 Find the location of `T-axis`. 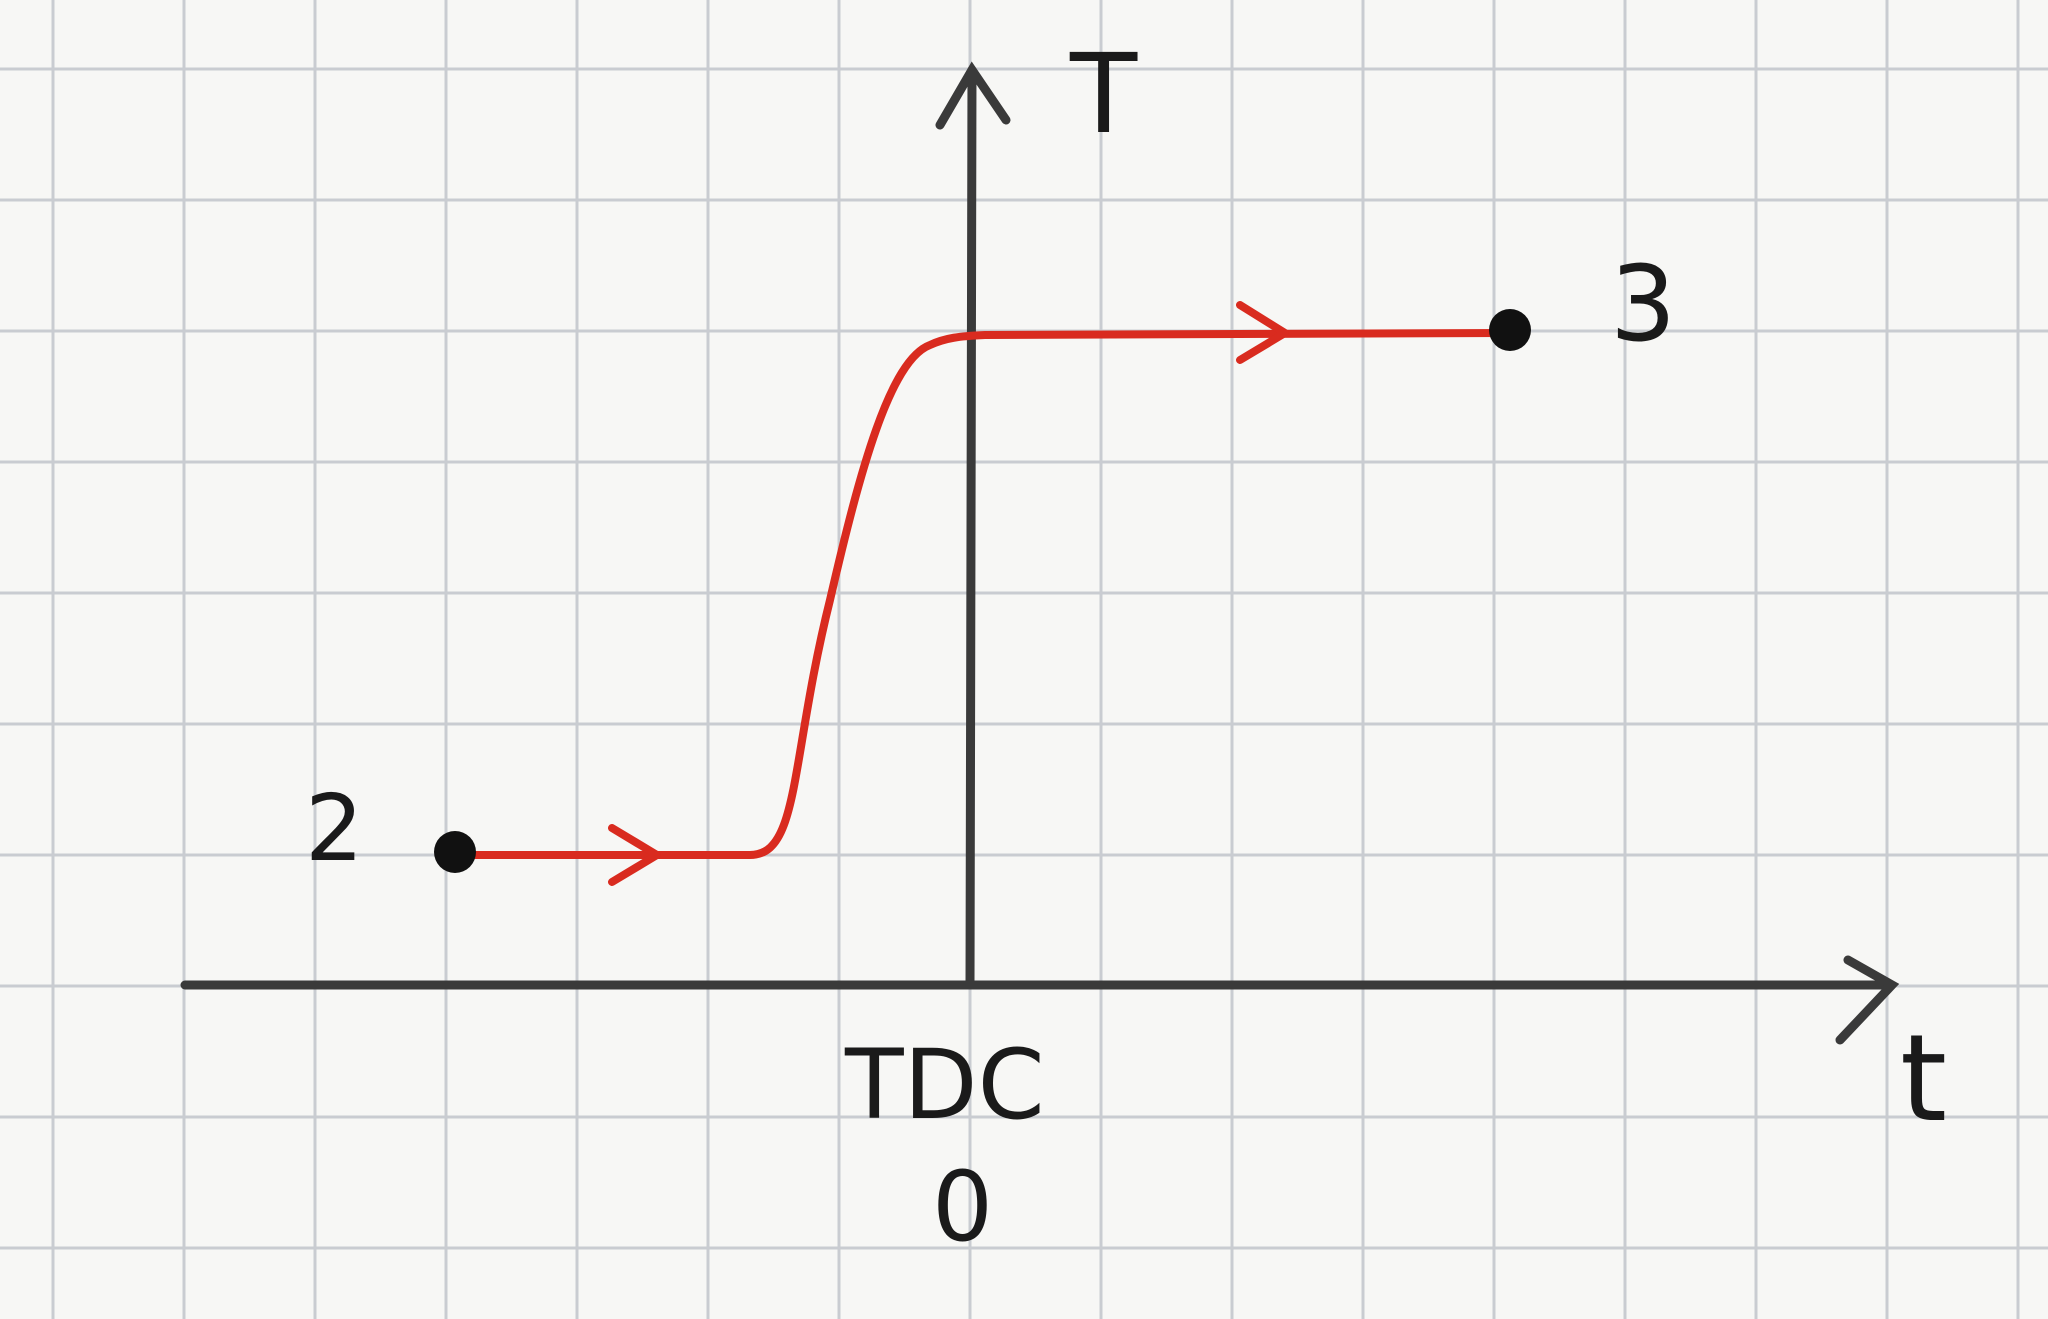

T-axis is located at coordinates (971, 527).